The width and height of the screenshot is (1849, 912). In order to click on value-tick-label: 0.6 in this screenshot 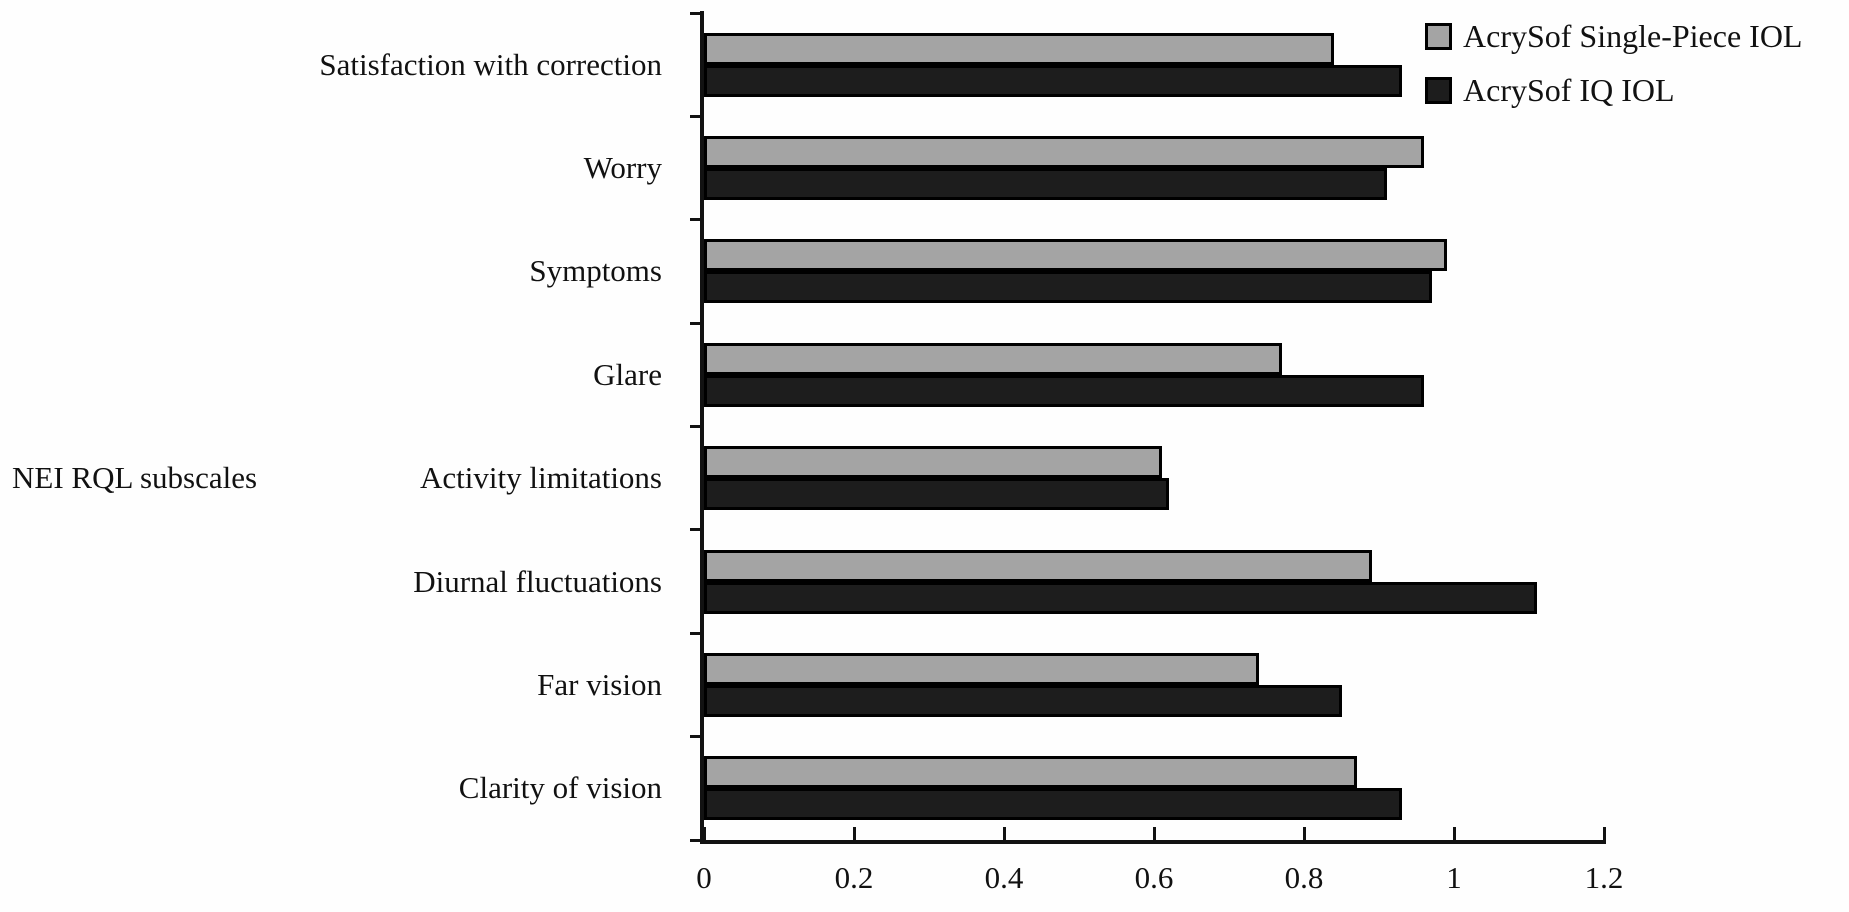, I will do `click(1154, 877)`.